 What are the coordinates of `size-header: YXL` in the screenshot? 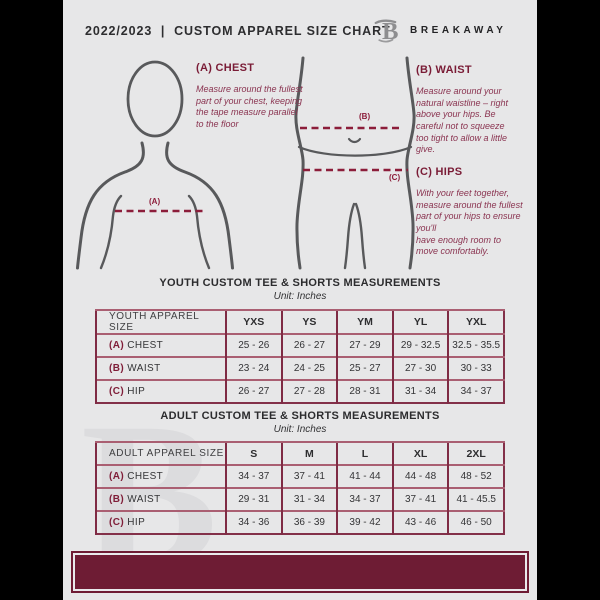 It's located at (475, 321).